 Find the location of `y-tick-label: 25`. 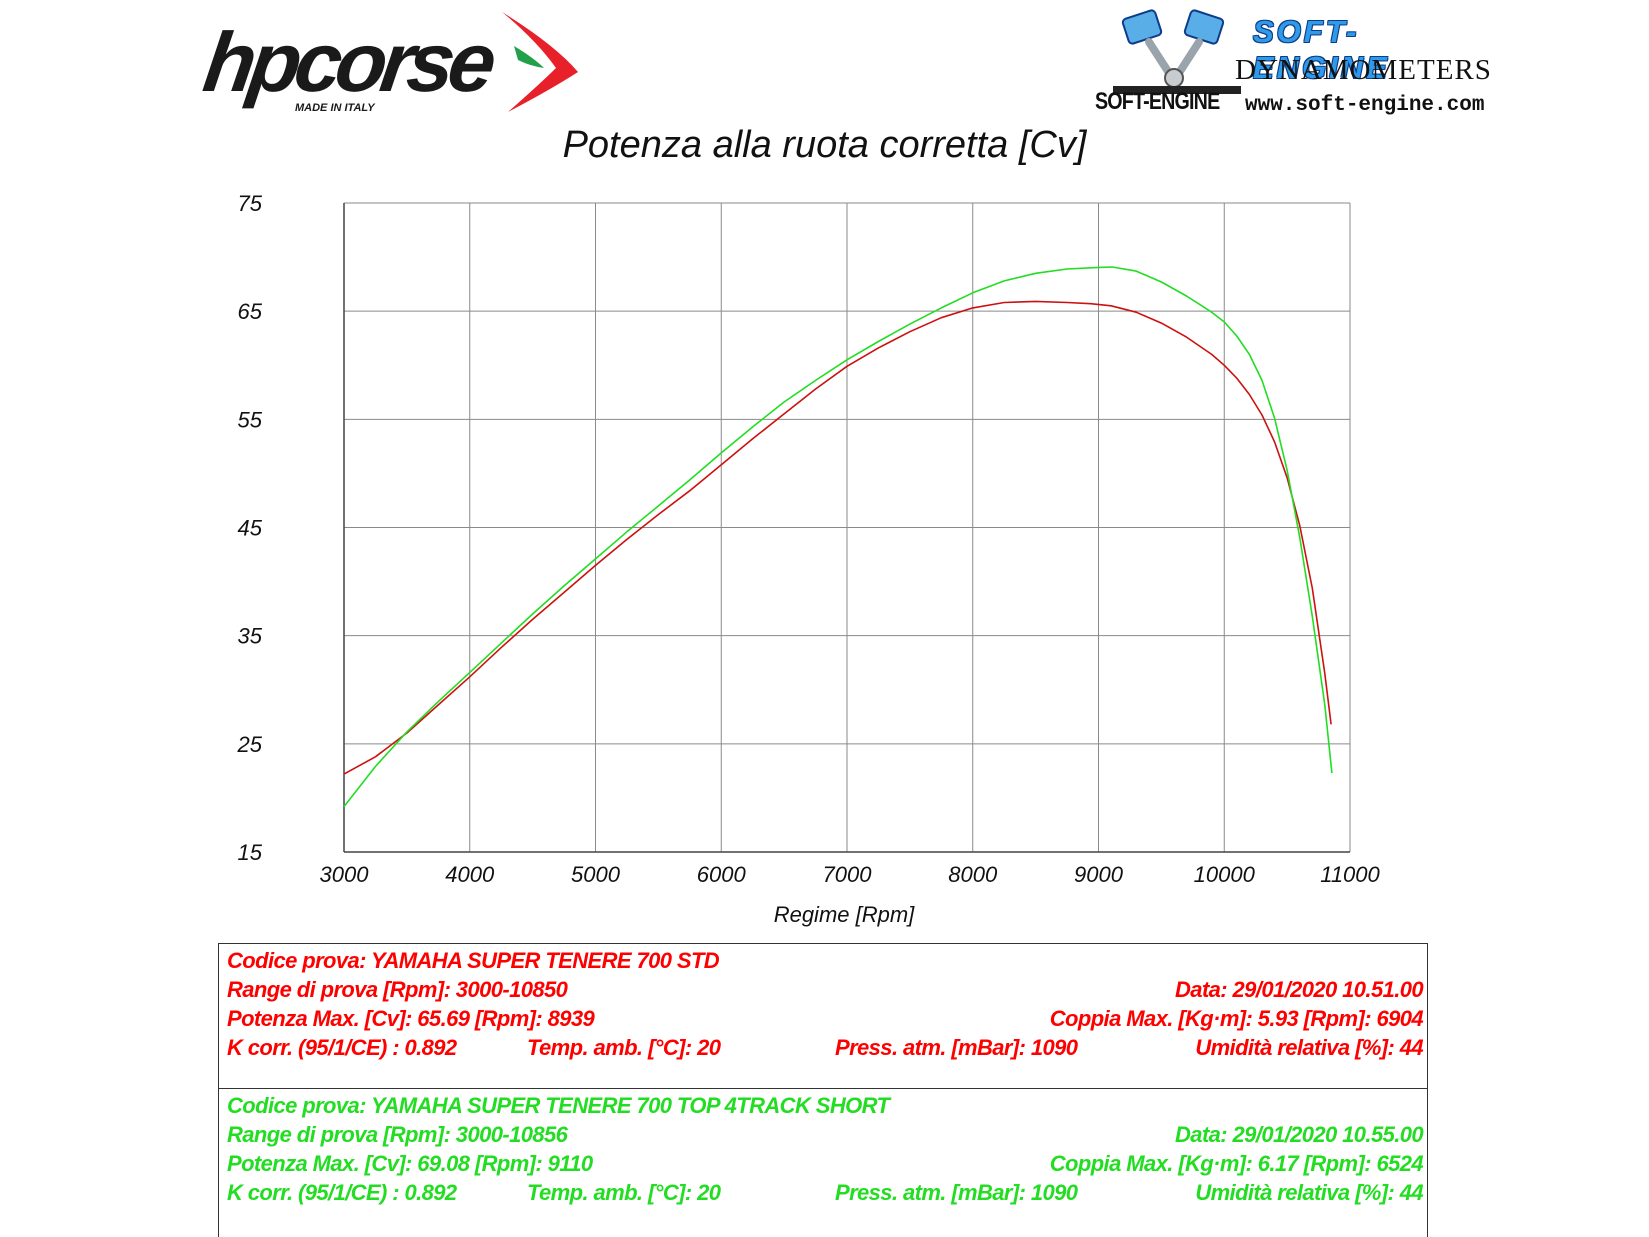

y-tick-label: 25 is located at coordinates (250, 744).